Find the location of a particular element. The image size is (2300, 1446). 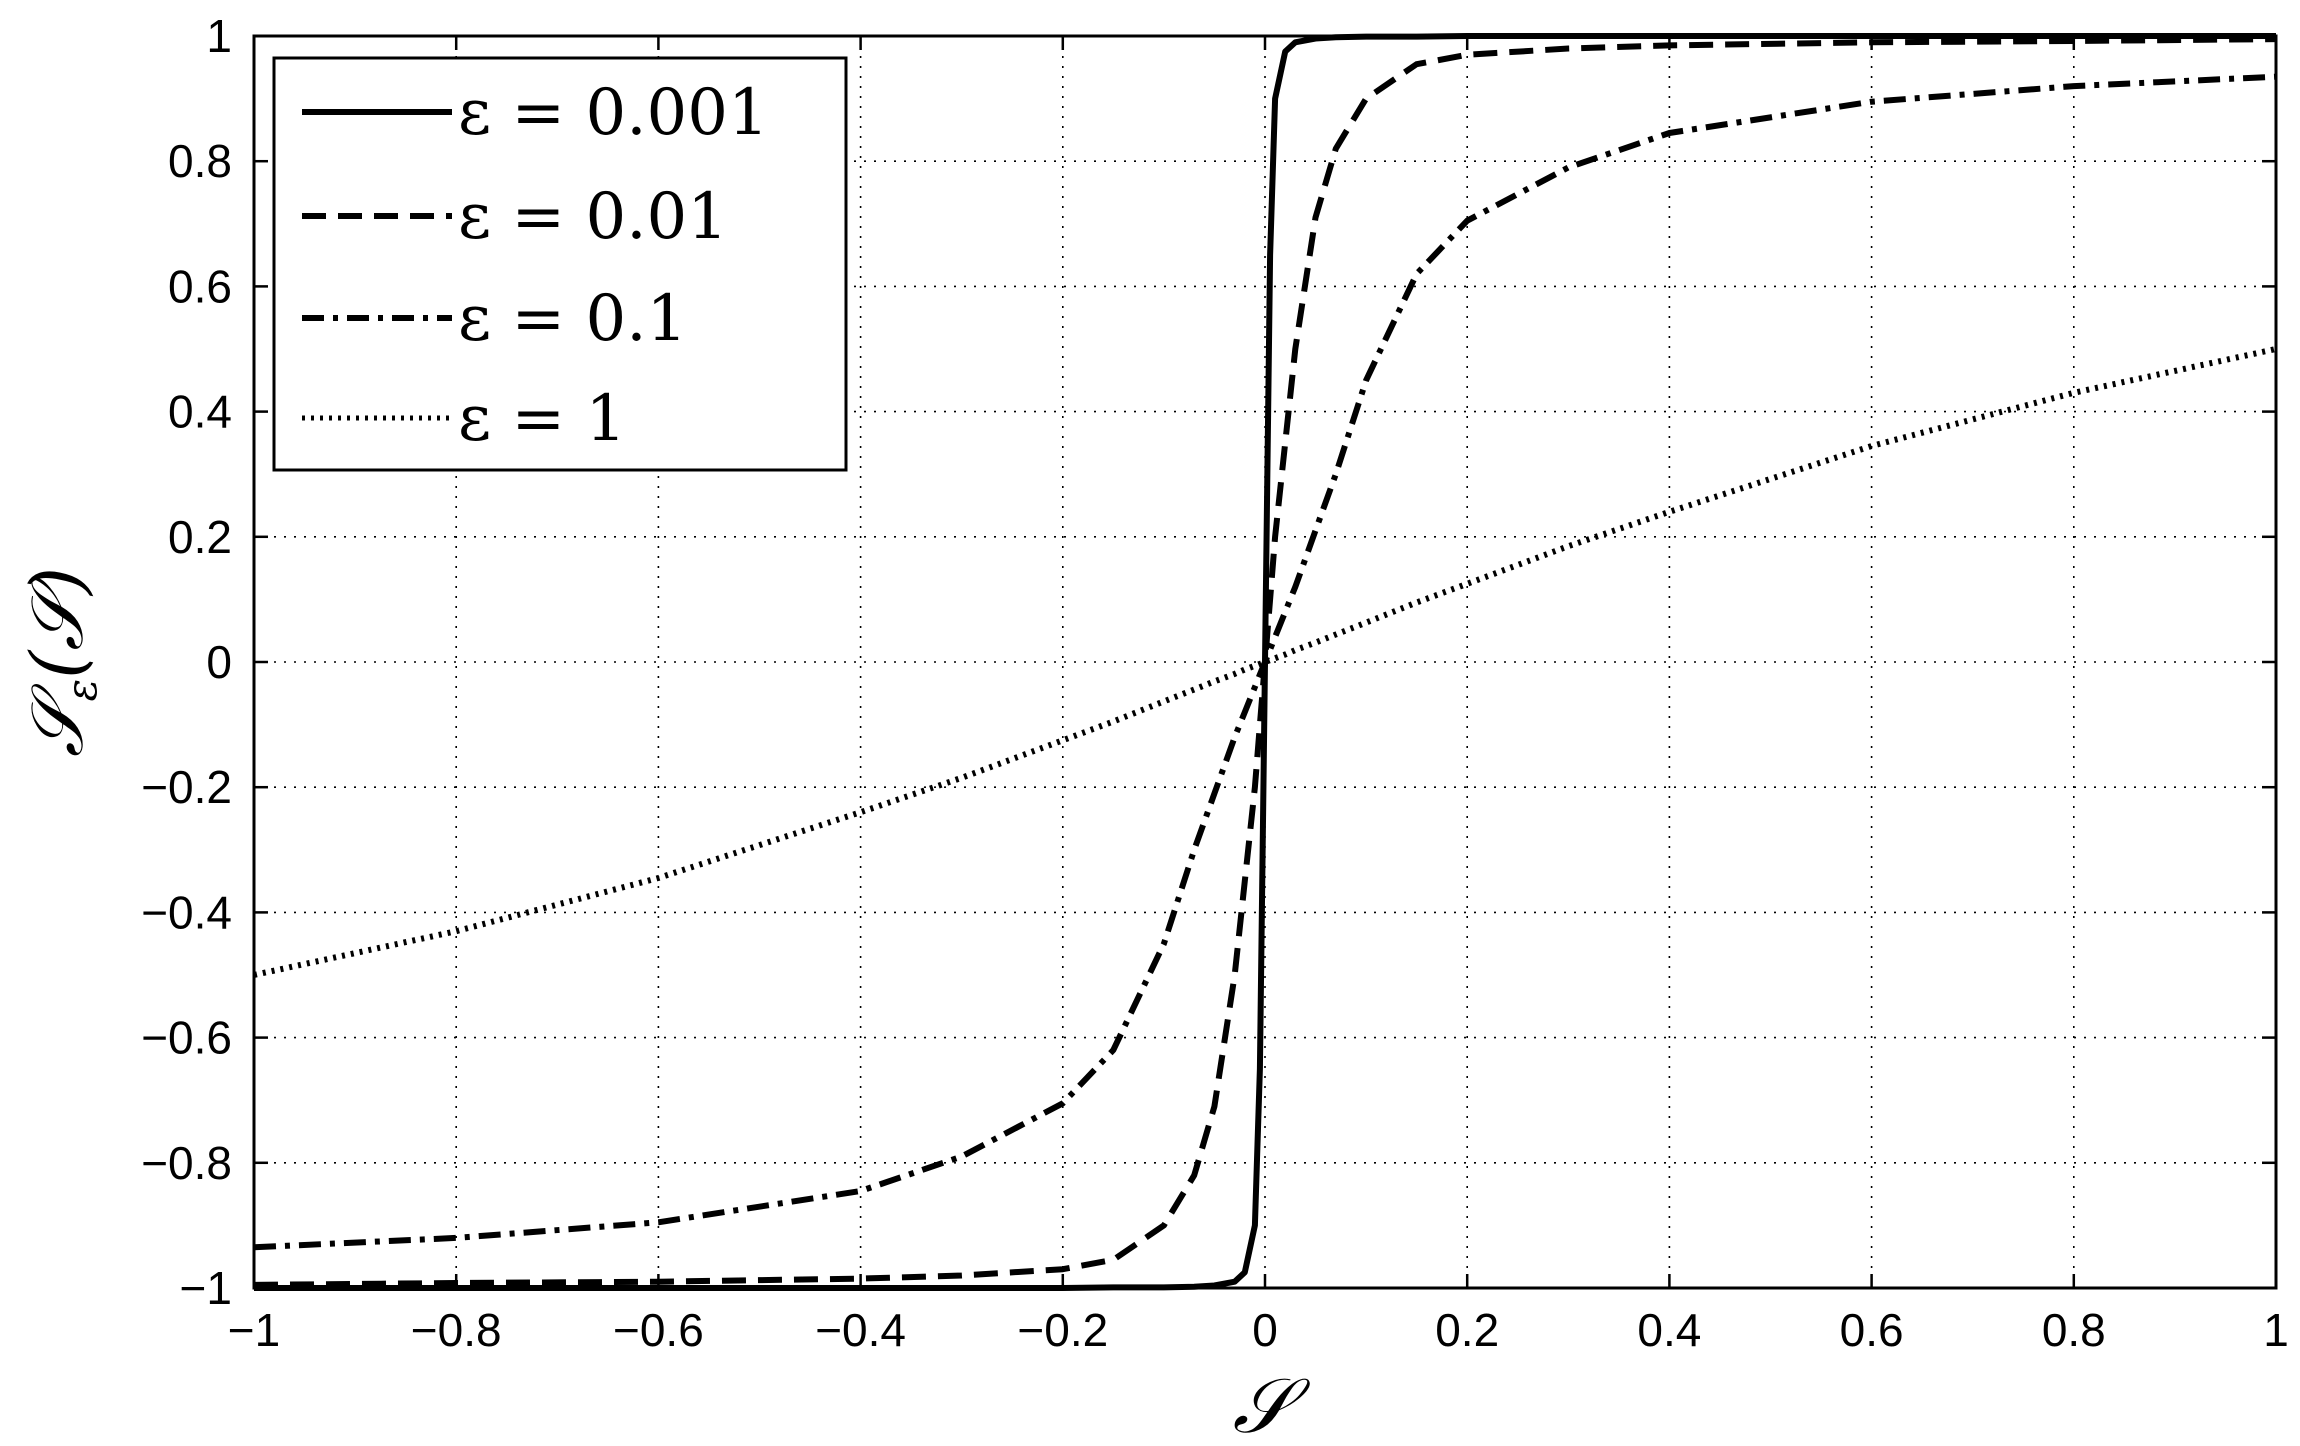

legend-item: ε = 0.001 is located at coordinates (535, 113).